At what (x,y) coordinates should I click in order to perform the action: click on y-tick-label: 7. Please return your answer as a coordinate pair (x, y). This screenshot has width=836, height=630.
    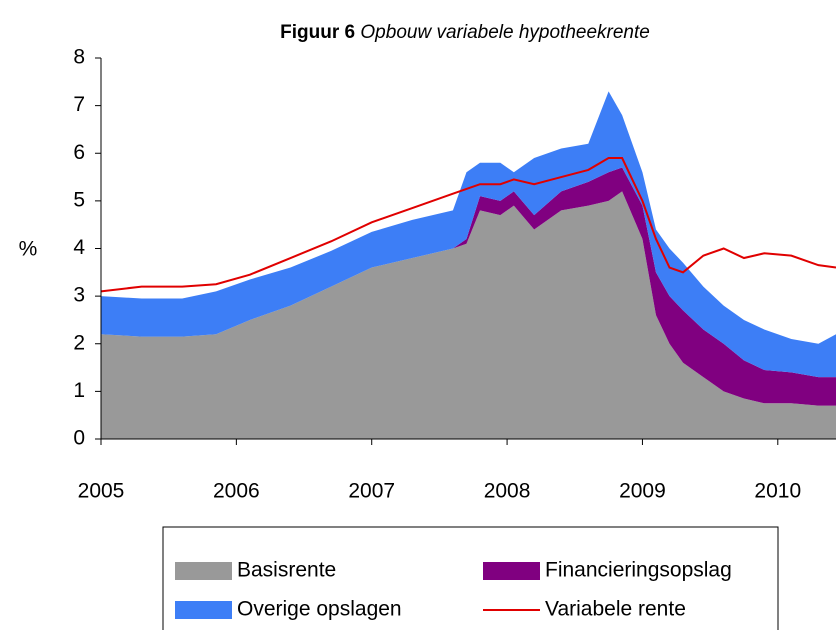
    Looking at the image, I should click on (79, 104).